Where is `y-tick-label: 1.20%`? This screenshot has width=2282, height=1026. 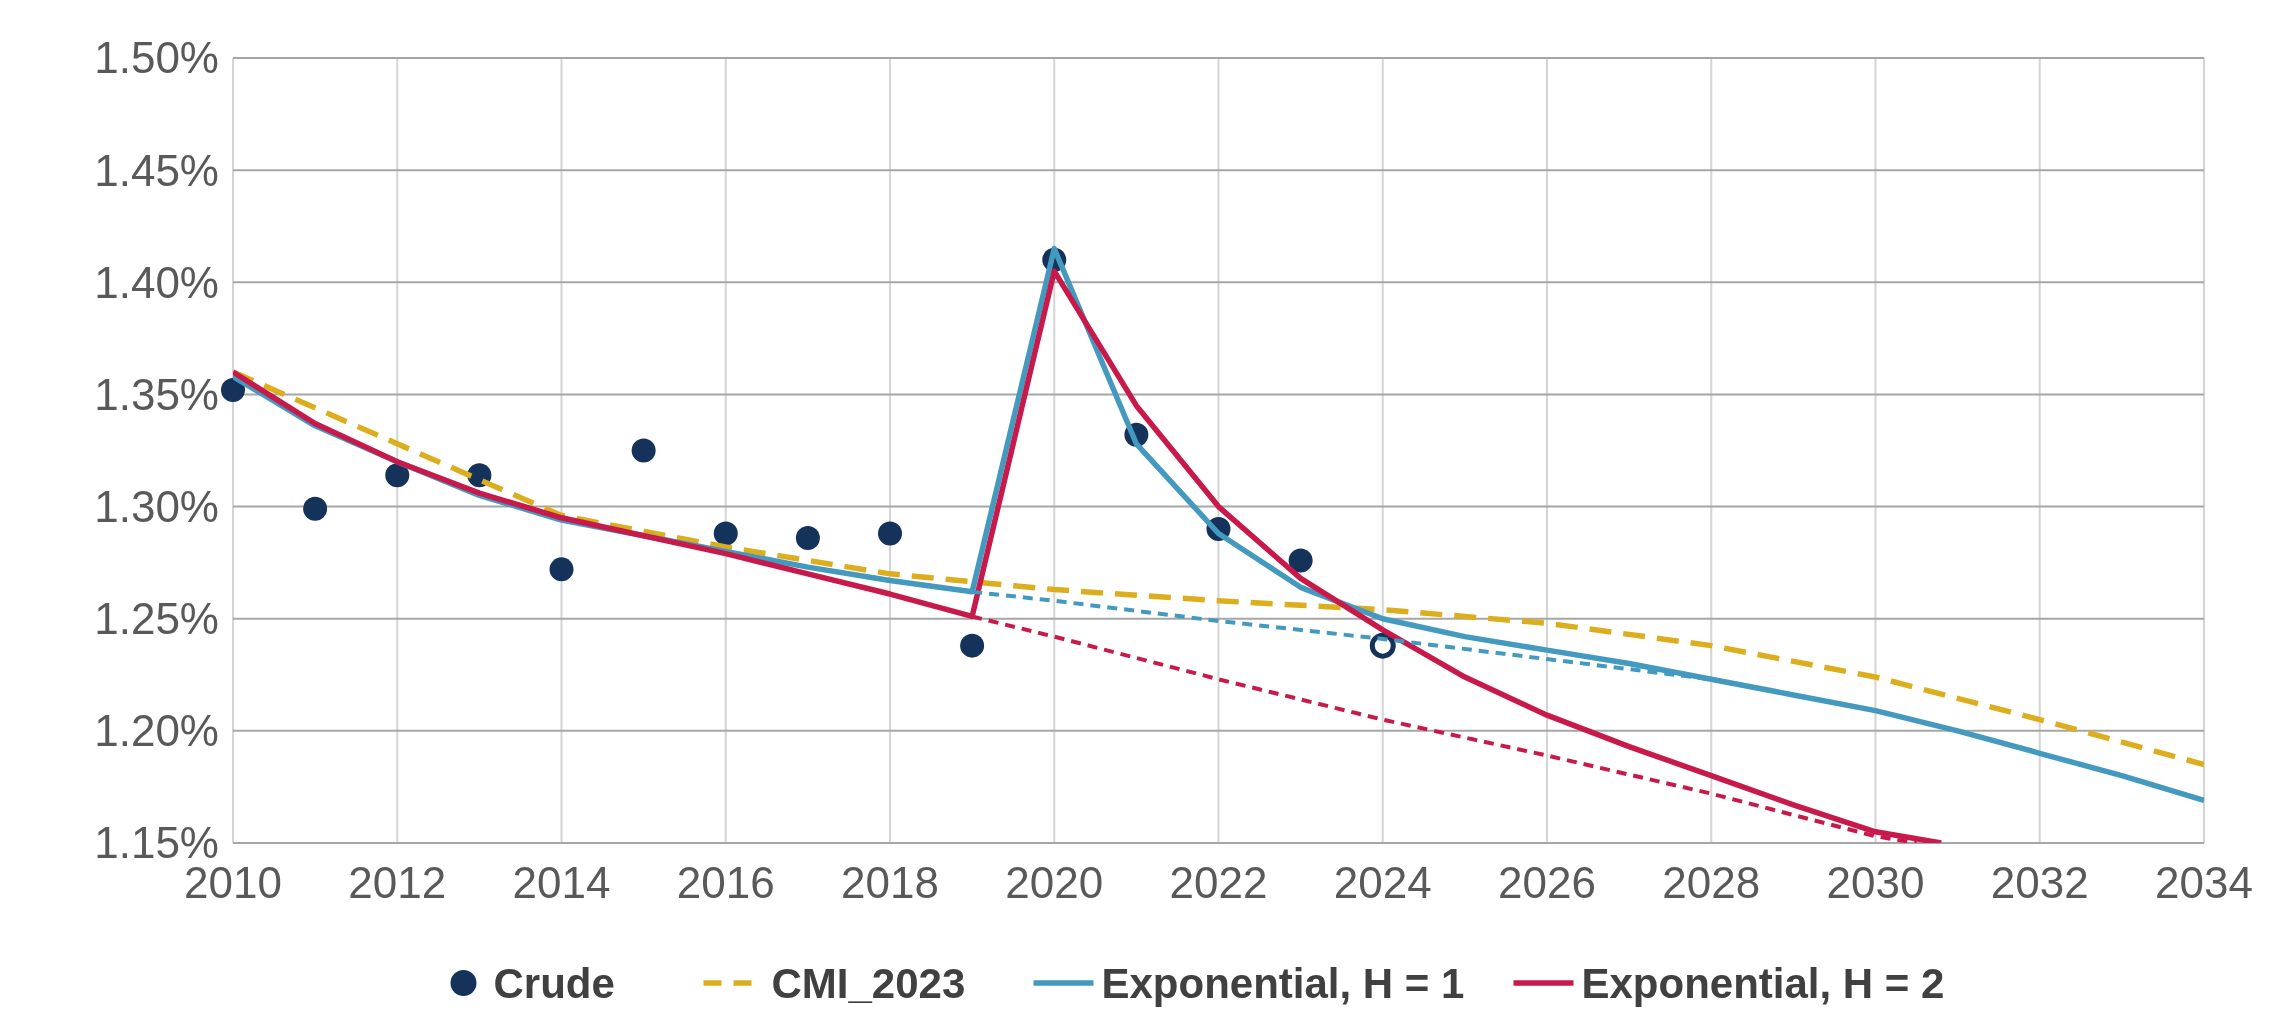 y-tick-label: 1.20% is located at coordinates (156, 731).